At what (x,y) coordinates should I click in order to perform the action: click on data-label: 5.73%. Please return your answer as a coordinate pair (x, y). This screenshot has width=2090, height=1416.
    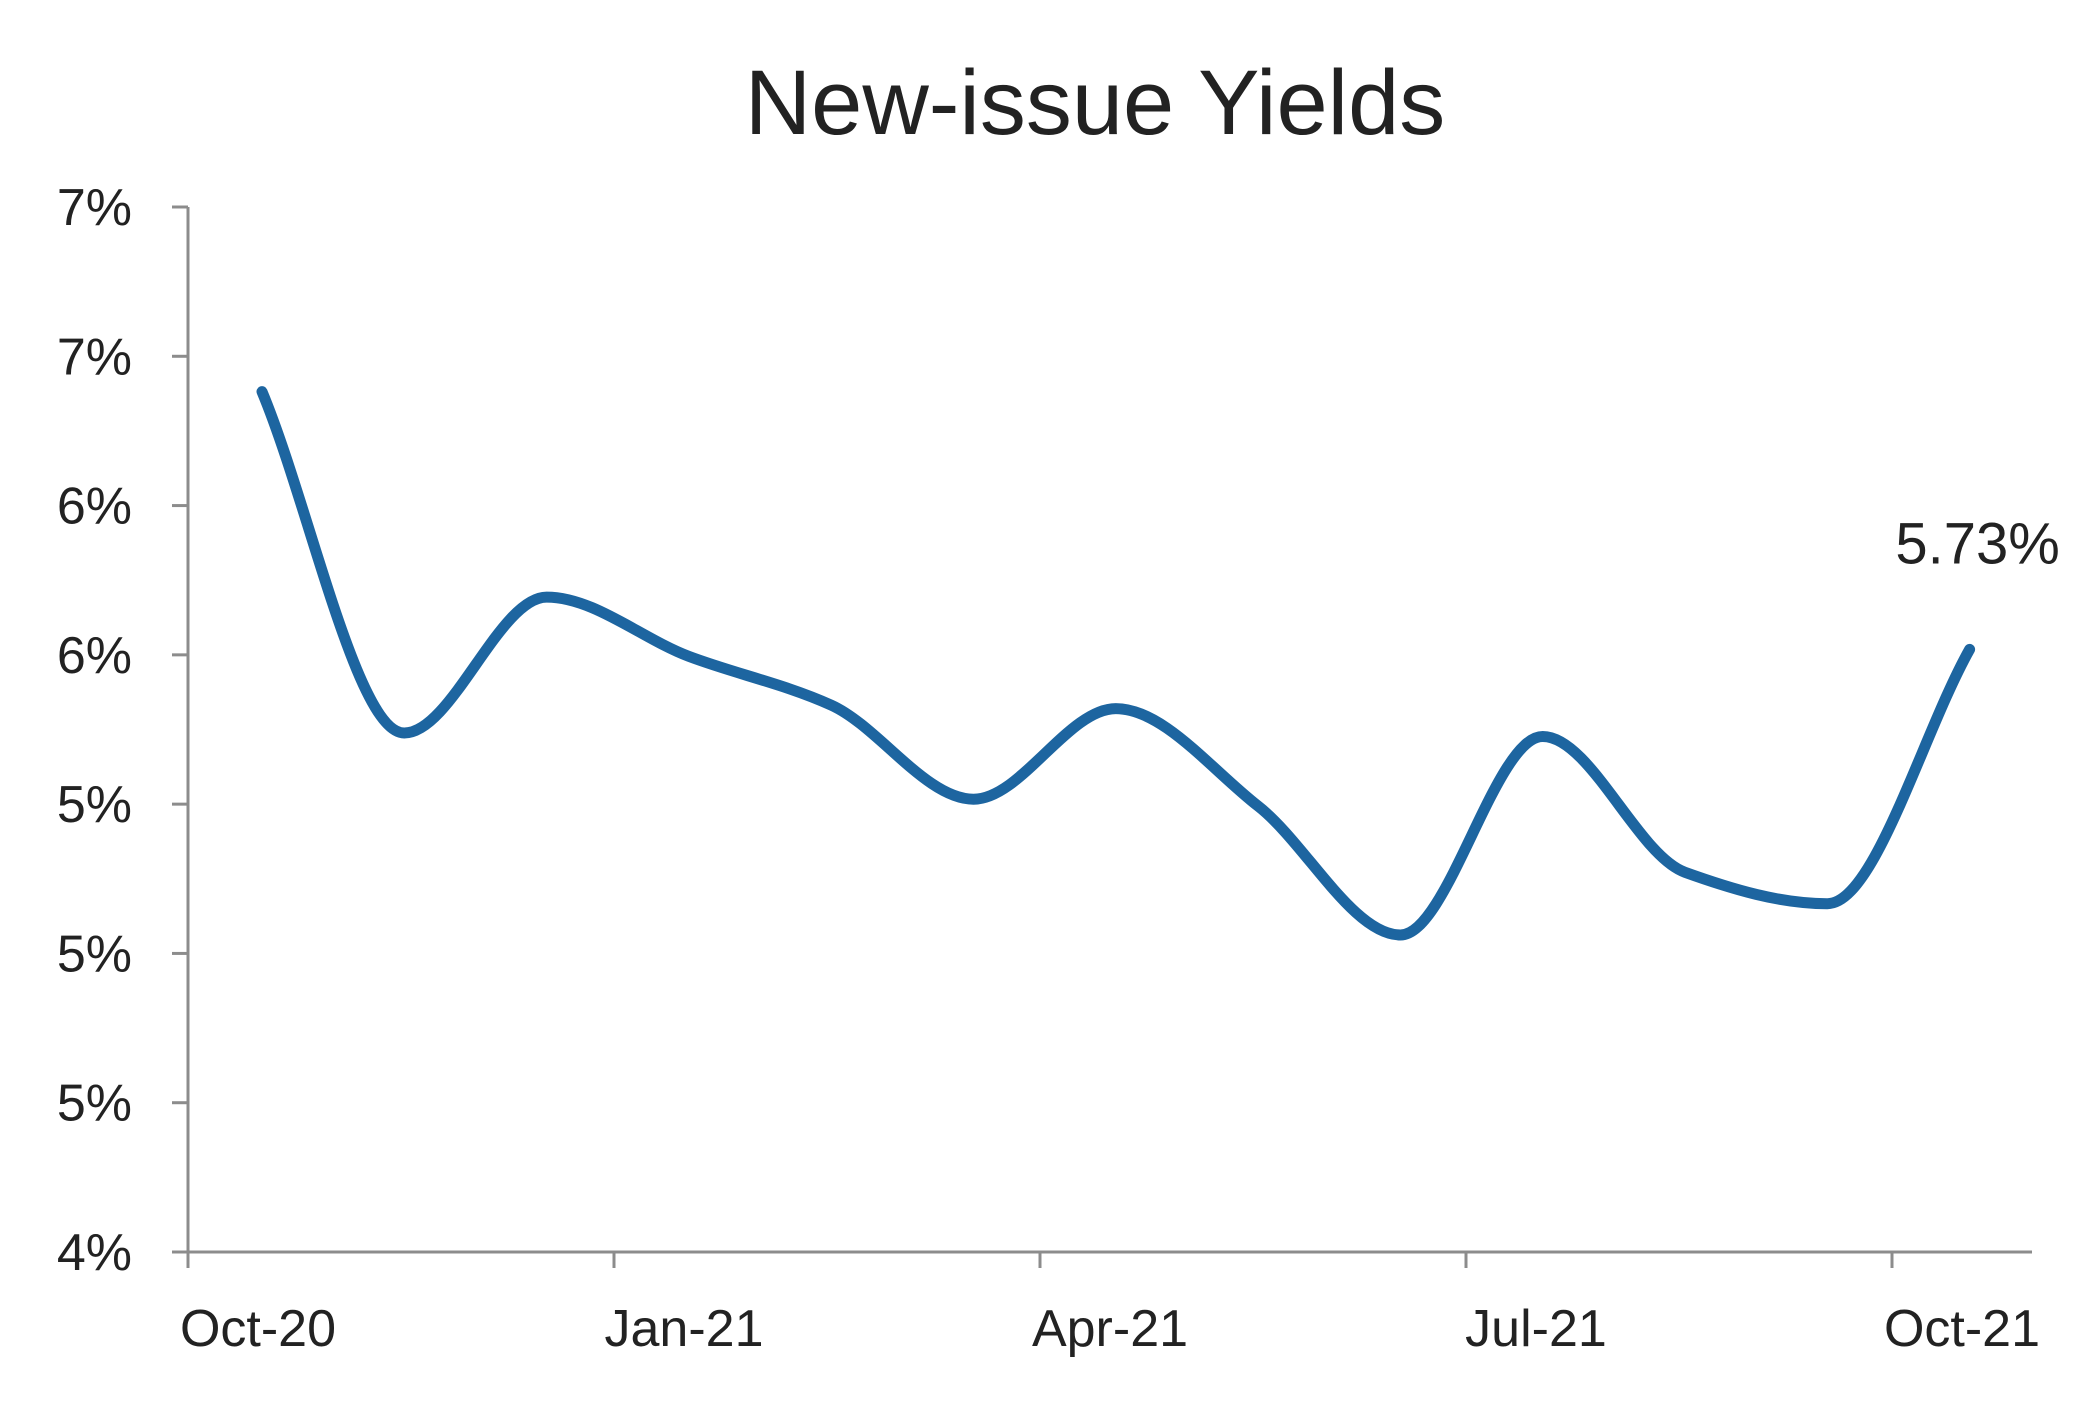
    Looking at the image, I should click on (1977, 543).